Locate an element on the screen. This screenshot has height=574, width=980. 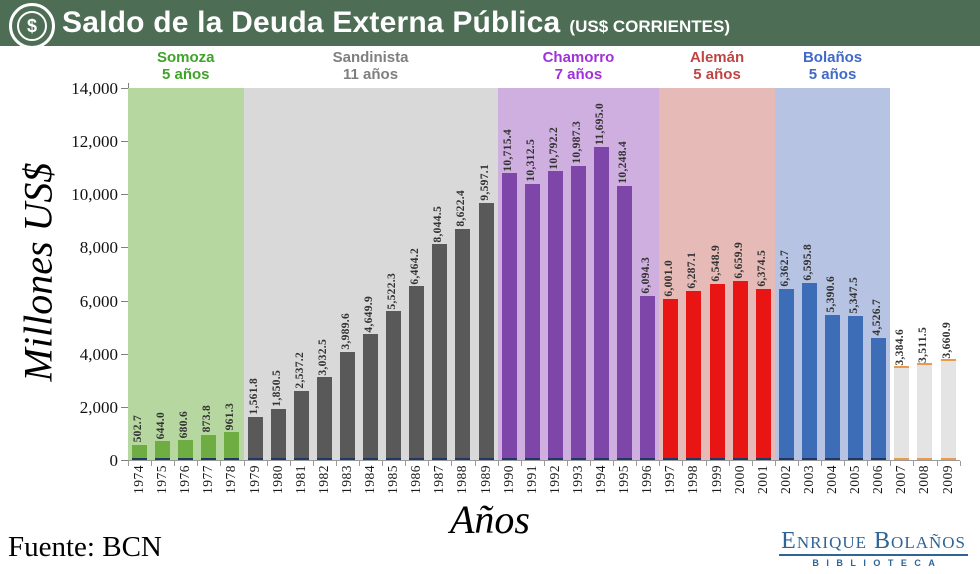
bar-value-2007: 3,384.6 is located at coordinates (900, 348).